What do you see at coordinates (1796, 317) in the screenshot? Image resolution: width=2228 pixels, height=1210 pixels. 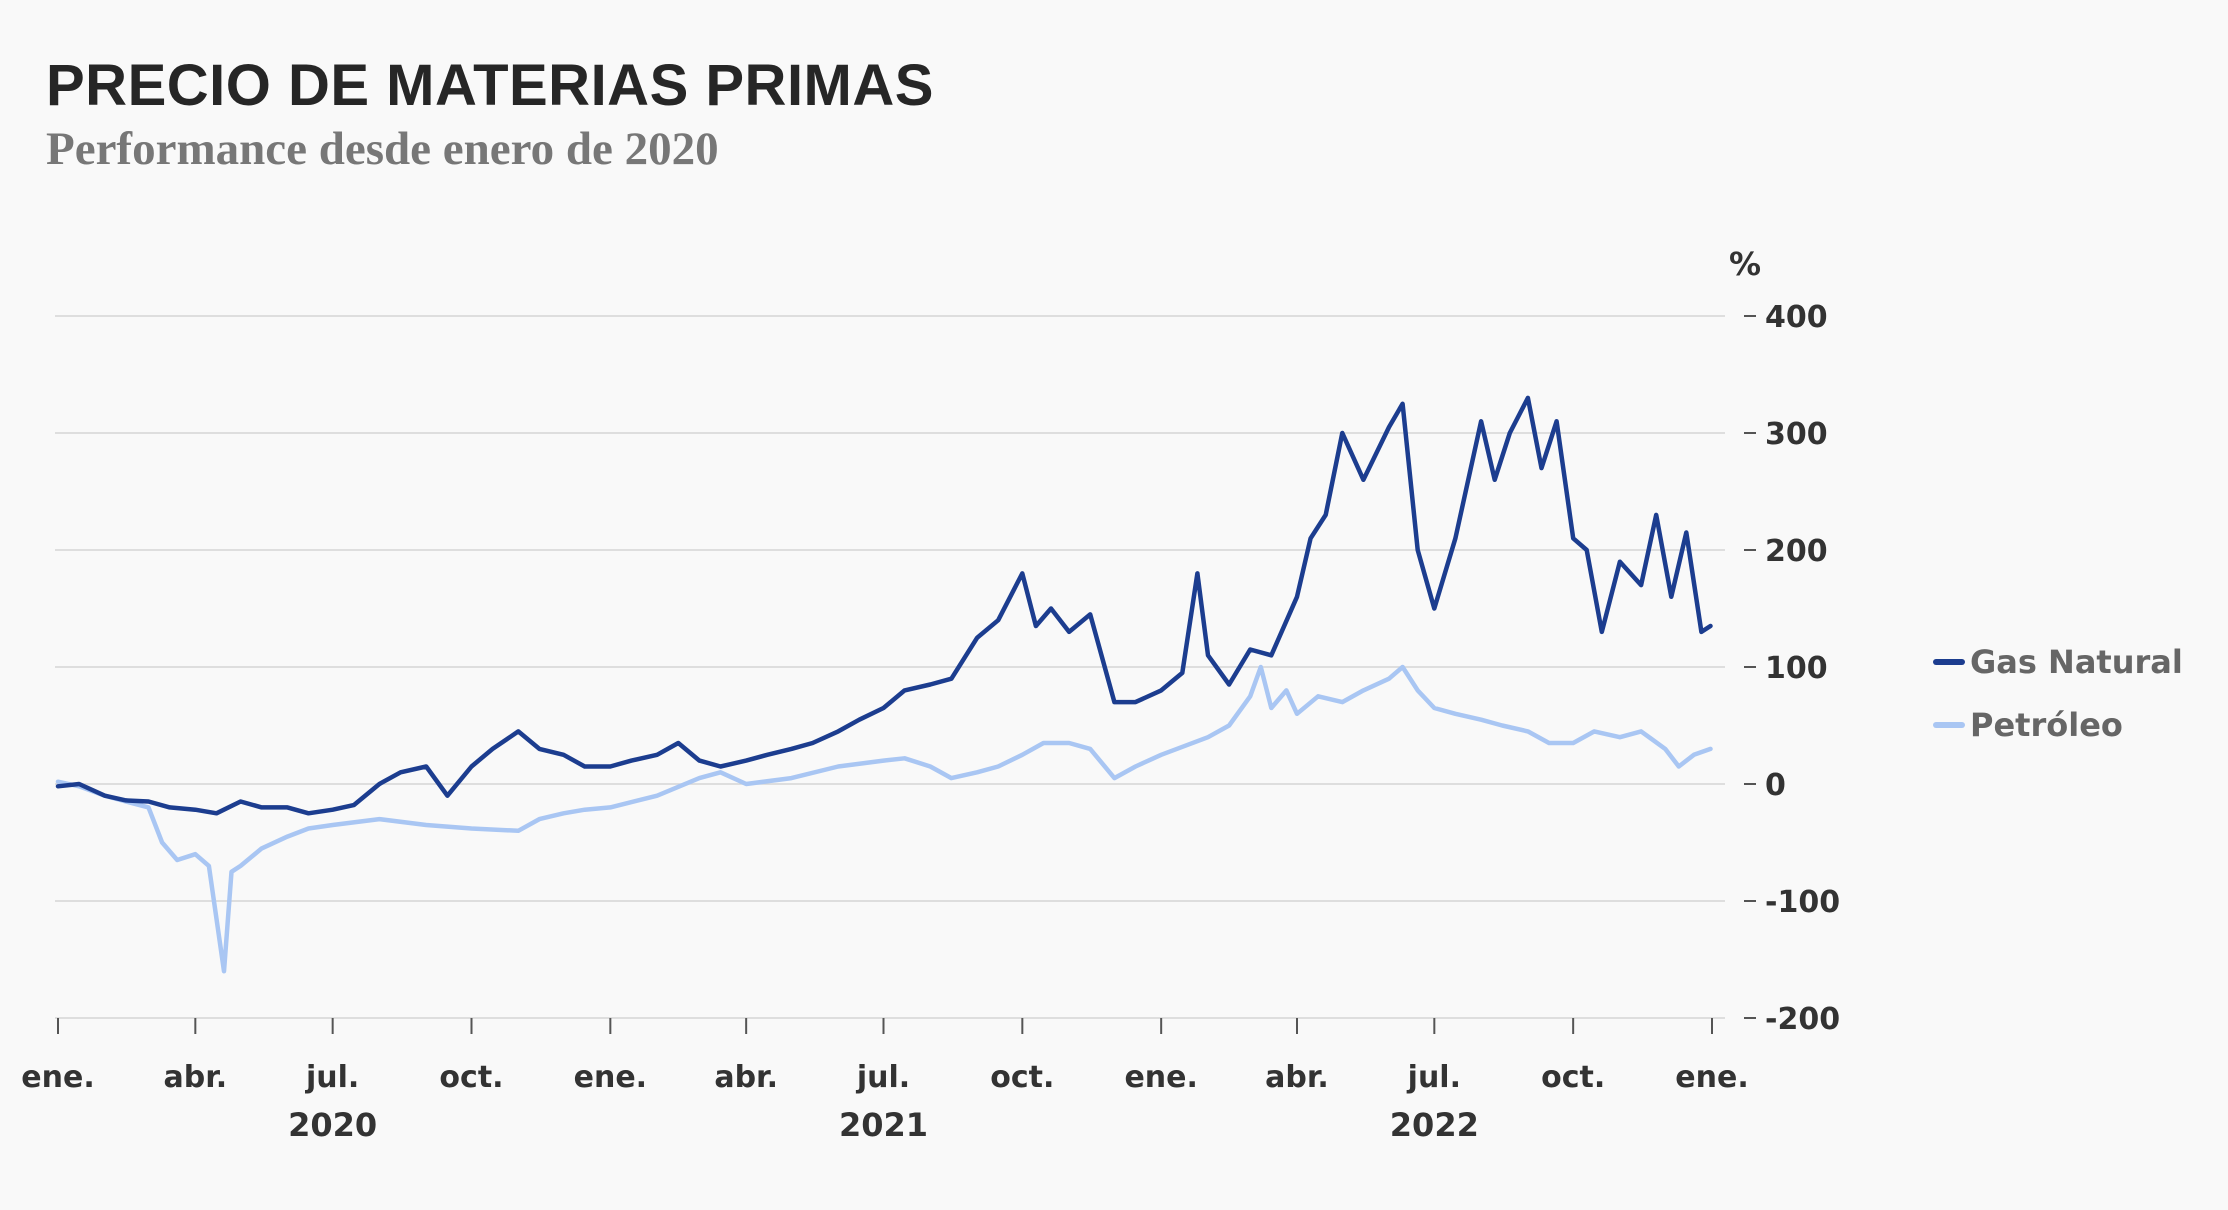 I see `y-tick-label: 400` at bounding box center [1796, 317].